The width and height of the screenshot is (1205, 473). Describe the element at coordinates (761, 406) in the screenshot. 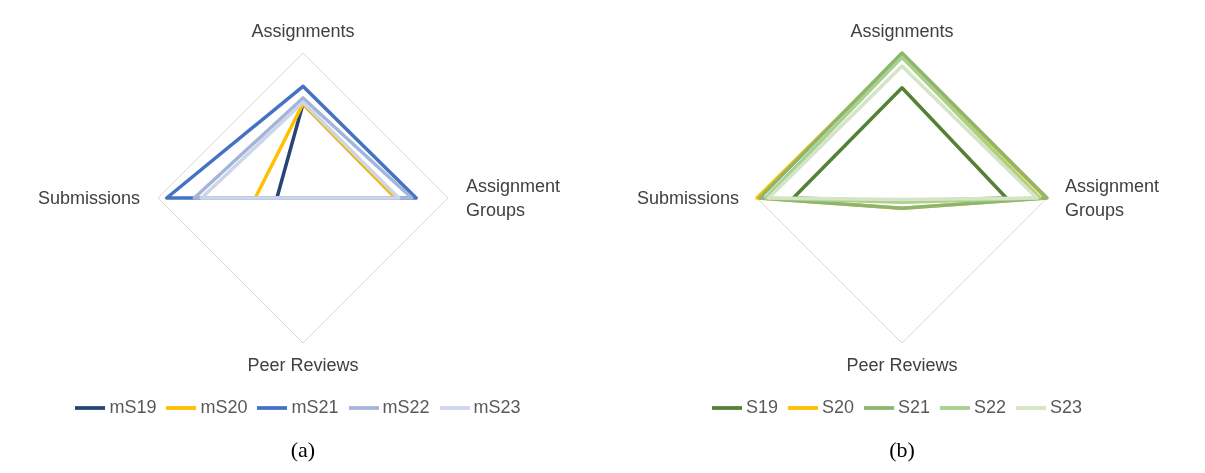

I see `legend-label: S19` at that location.